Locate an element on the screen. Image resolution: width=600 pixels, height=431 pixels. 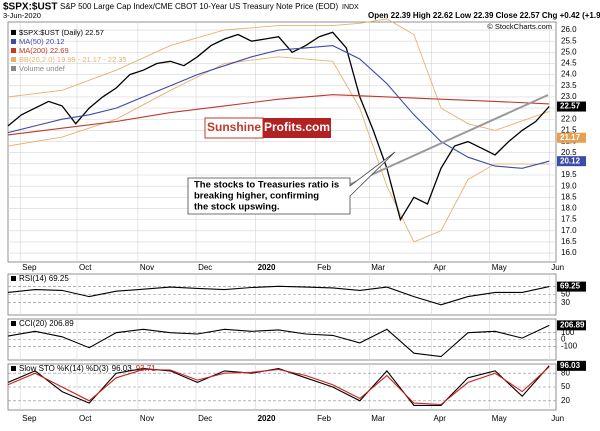
y-tick-label: 25.0 is located at coordinates (569, 51).